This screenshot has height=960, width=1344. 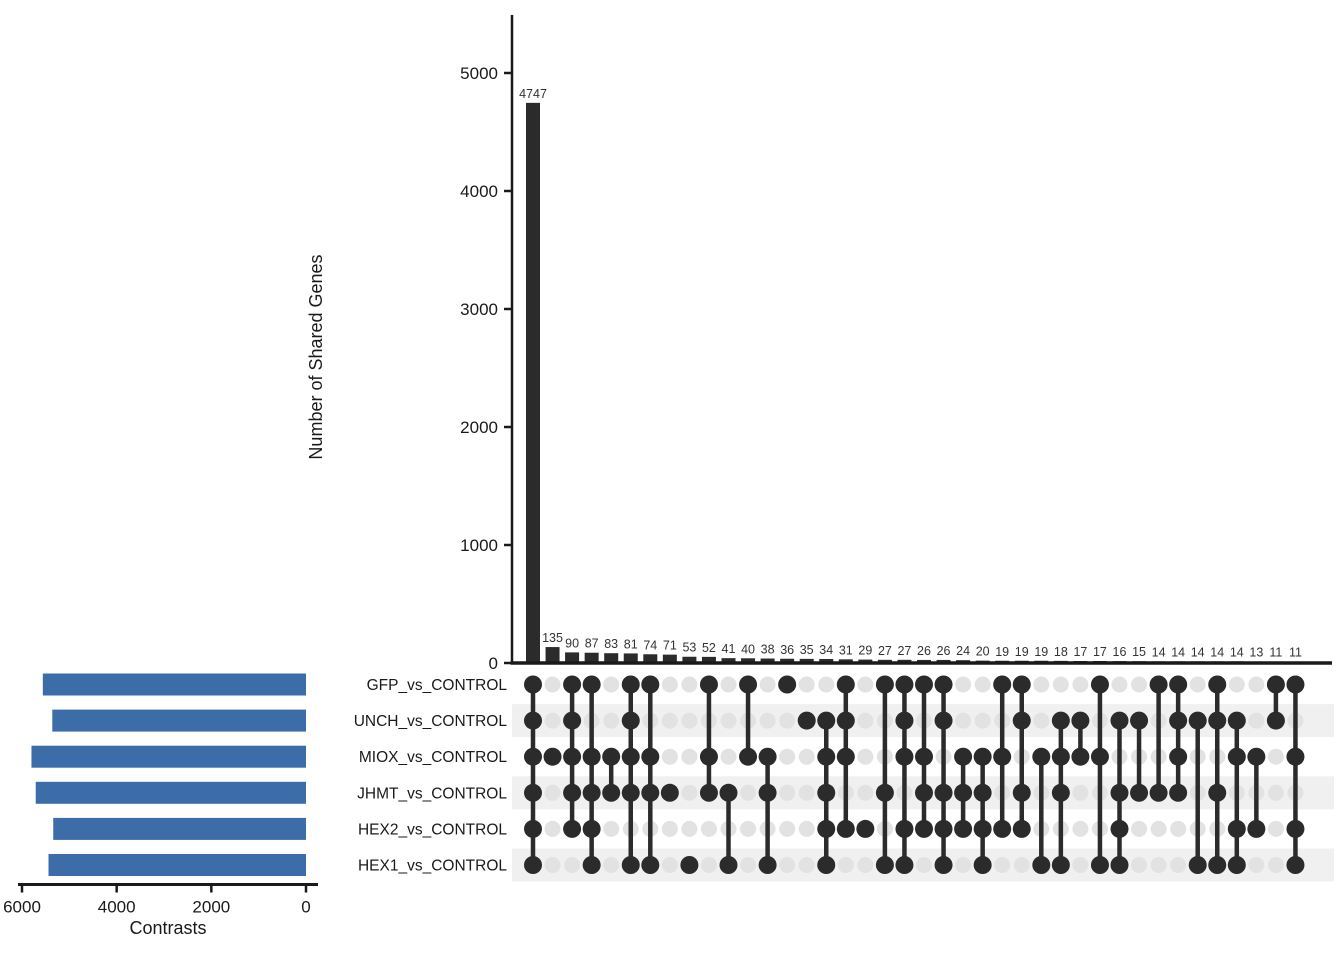 I want to click on set-size-tick-label: 4000, so click(x=117, y=907).